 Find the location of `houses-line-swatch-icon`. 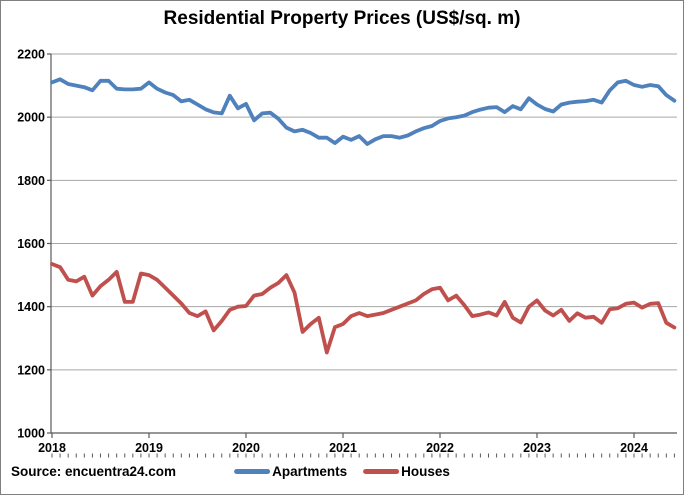

houses-line-swatch-icon is located at coordinates (381, 471).